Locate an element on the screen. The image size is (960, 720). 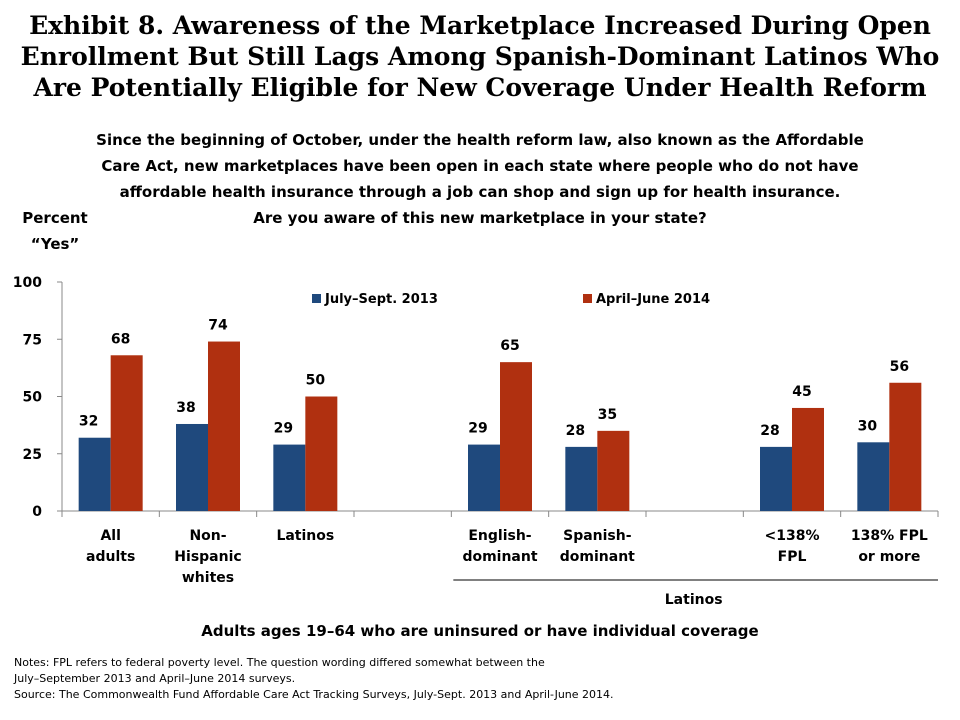
data-label: 35 is located at coordinates (607, 415).